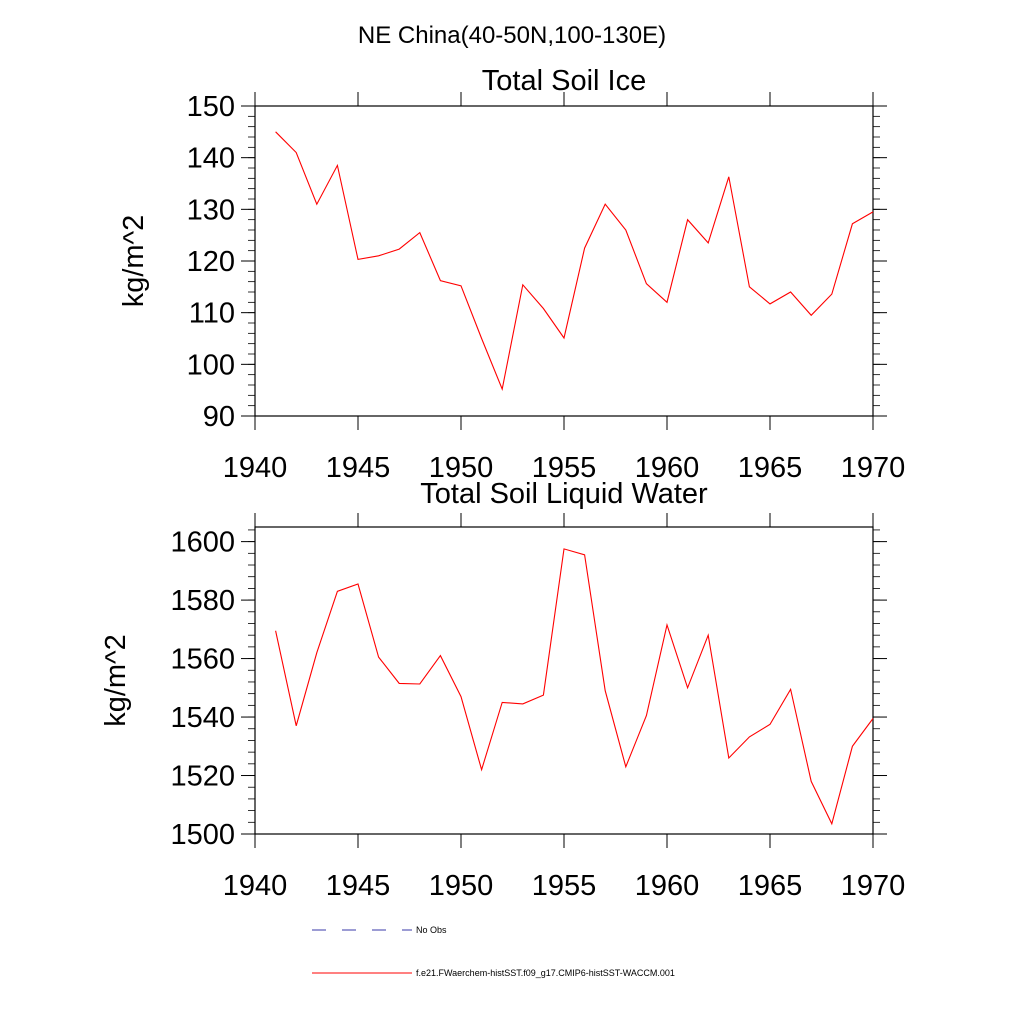  I want to click on chart-title: Total Soil Liquid Water, so click(564, 494).